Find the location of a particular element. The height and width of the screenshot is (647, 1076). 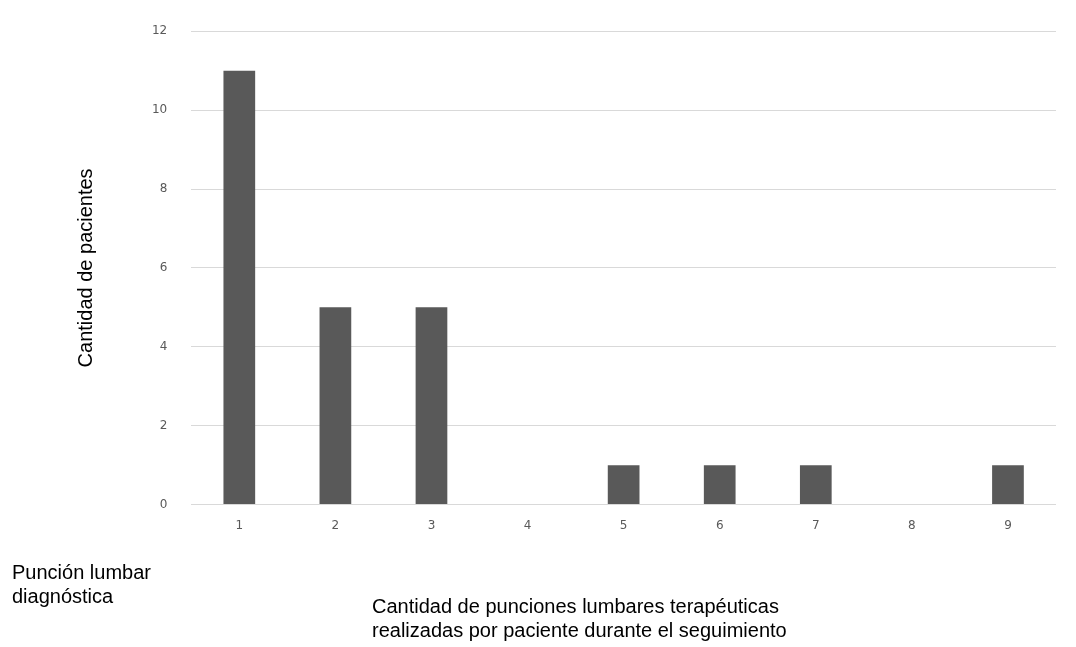

x-tick-label: 1 is located at coordinates (239, 524).